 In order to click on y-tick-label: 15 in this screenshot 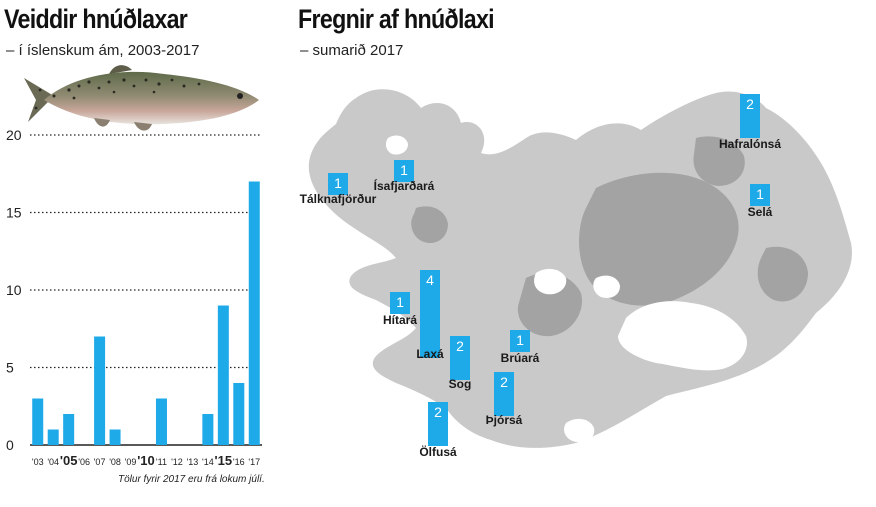, I will do `click(14, 213)`.